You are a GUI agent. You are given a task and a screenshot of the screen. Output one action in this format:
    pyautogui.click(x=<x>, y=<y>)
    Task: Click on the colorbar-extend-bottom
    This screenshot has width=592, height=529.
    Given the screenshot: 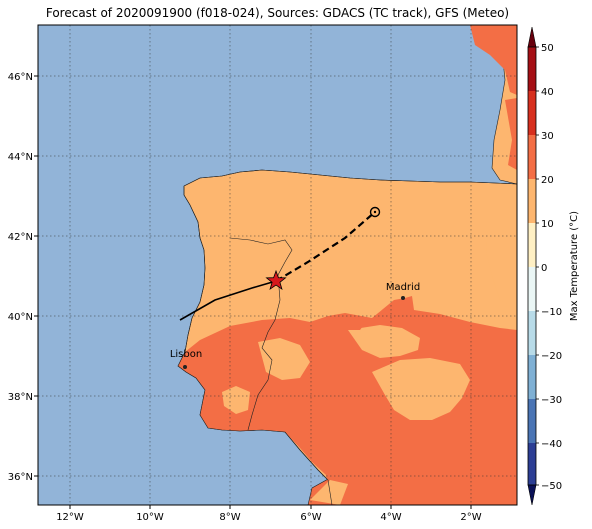 What is the action you would take?
    pyautogui.click(x=532, y=495)
    